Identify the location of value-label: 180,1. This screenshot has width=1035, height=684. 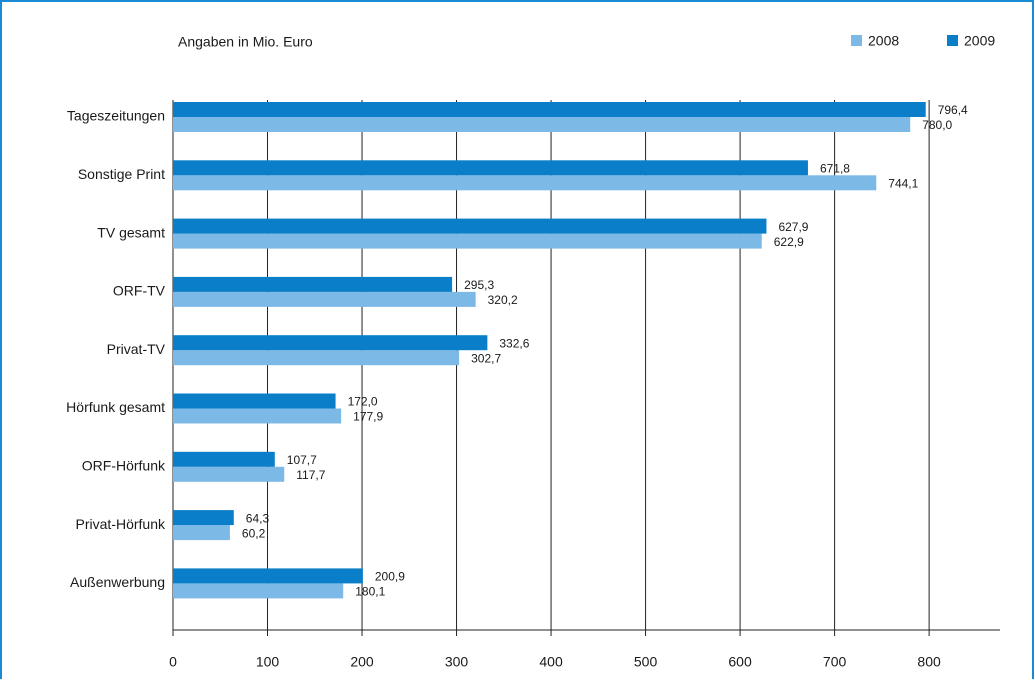
(370, 592).